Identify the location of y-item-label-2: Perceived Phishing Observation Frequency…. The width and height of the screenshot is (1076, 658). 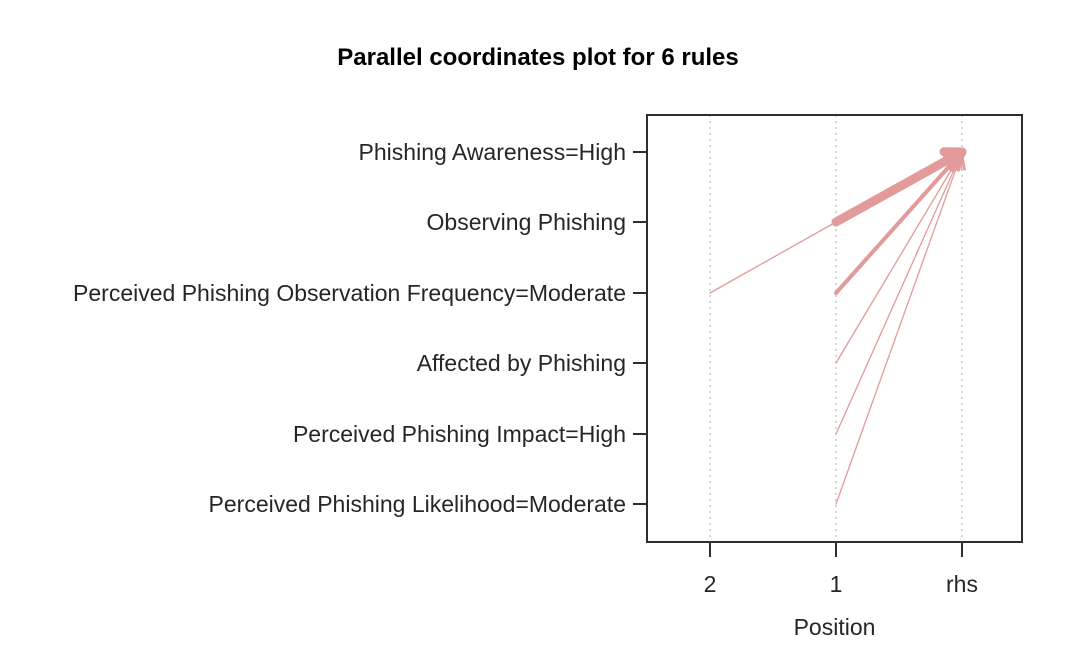
(349, 293).